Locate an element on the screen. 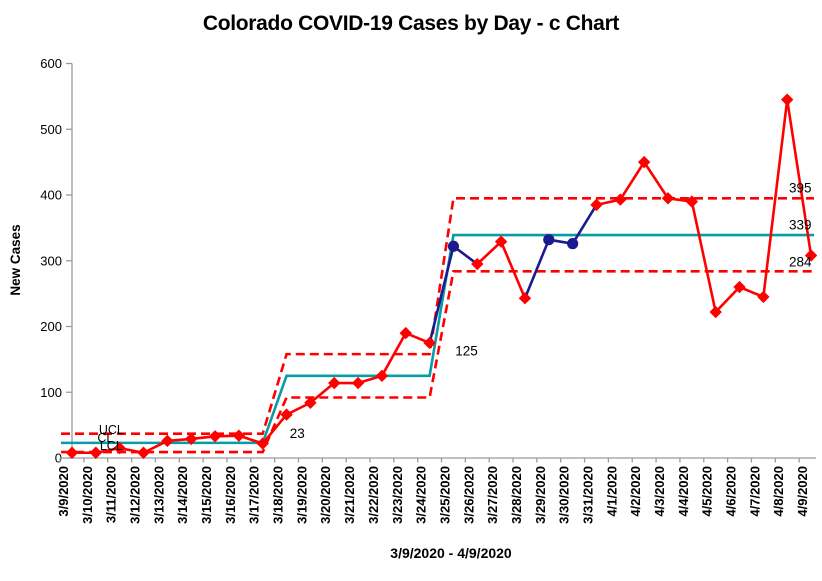 Image resolution: width=822 pixels, height=581 pixels. annotation-label: 23 is located at coordinates (297, 433).